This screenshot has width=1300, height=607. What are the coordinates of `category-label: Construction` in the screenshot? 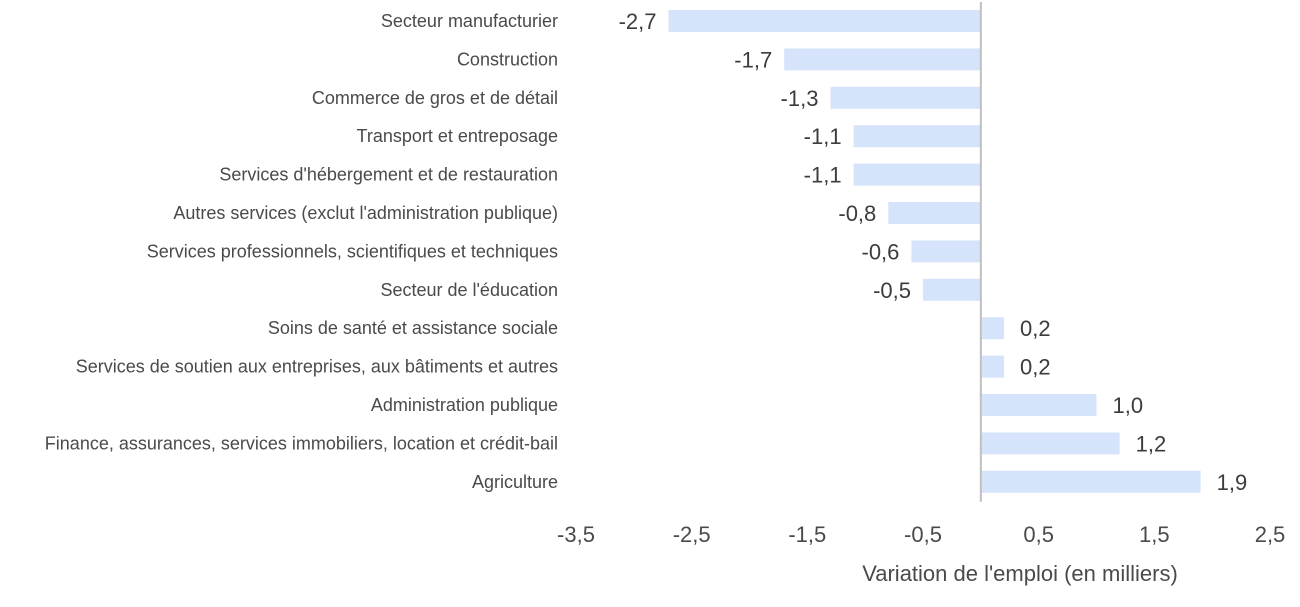 It's located at (507, 59).